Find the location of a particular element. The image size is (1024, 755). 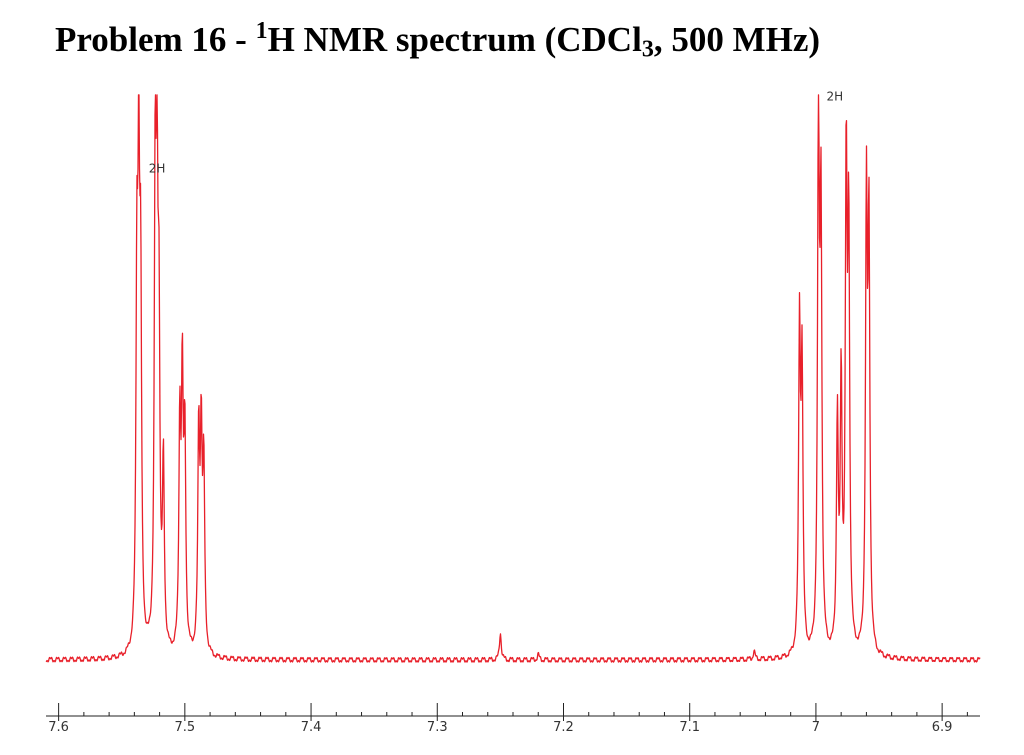

integration-label-0: 2H is located at coordinates (157, 168).